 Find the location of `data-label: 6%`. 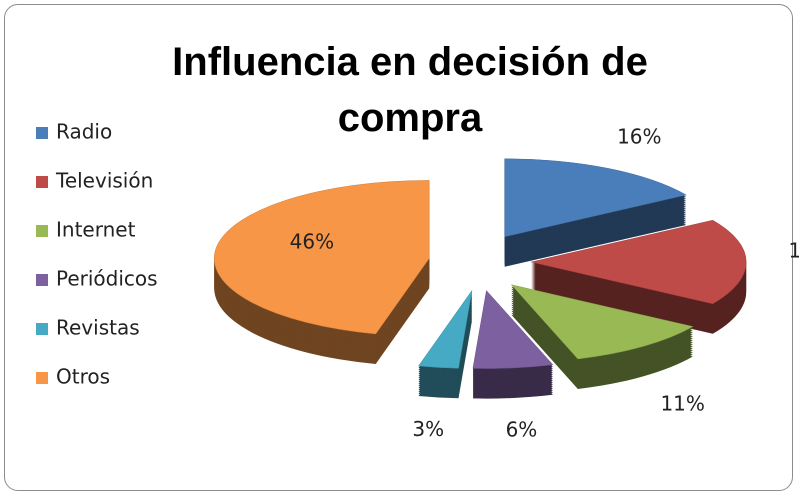

data-label: 6% is located at coordinates (522, 430).